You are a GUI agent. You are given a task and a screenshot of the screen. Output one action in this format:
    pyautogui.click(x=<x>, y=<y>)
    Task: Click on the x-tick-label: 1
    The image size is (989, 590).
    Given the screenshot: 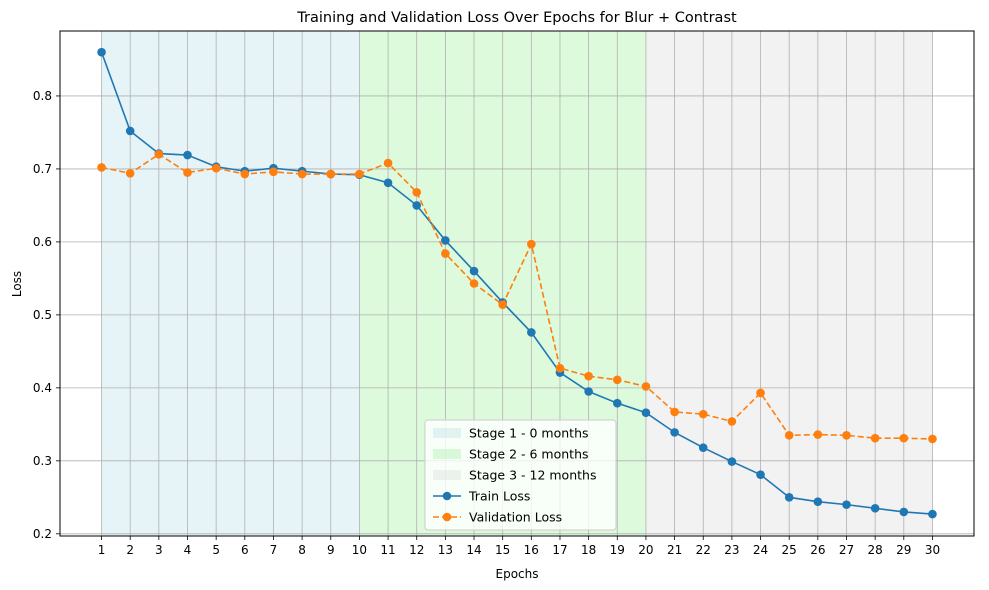 What is the action you would take?
    pyautogui.click(x=102, y=550)
    